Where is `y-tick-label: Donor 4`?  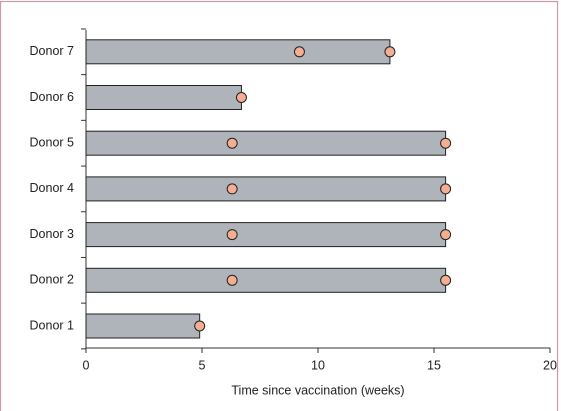 y-tick-label: Donor 4 is located at coordinates (52, 188).